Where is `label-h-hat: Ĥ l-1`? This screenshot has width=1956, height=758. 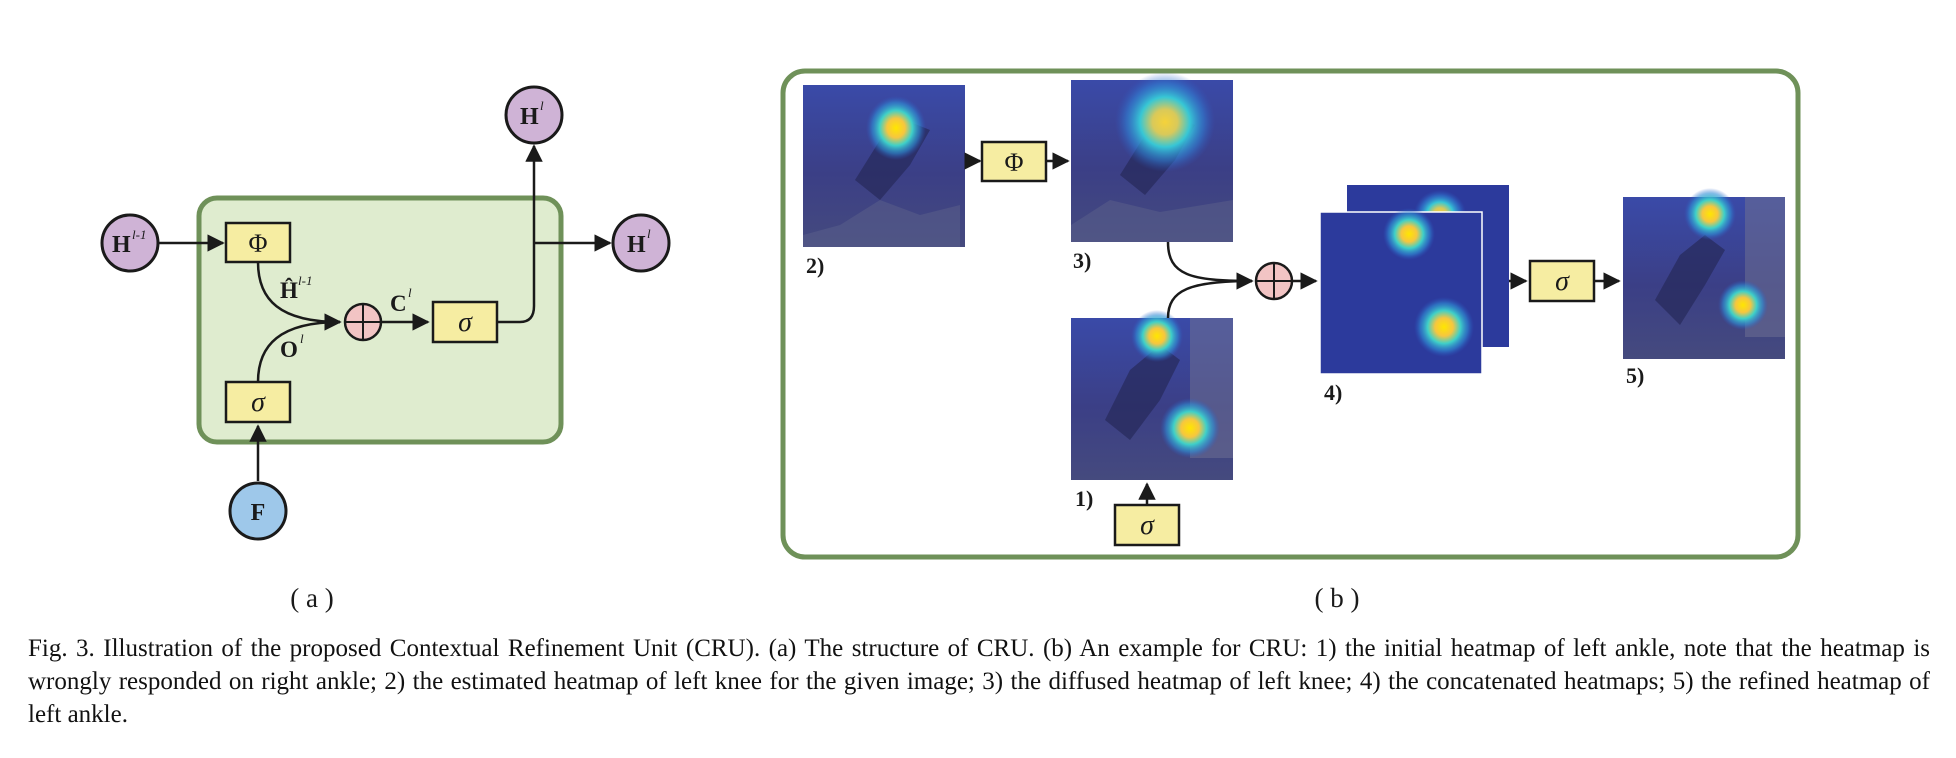 label-h-hat: Ĥ l-1 is located at coordinates (296, 288).